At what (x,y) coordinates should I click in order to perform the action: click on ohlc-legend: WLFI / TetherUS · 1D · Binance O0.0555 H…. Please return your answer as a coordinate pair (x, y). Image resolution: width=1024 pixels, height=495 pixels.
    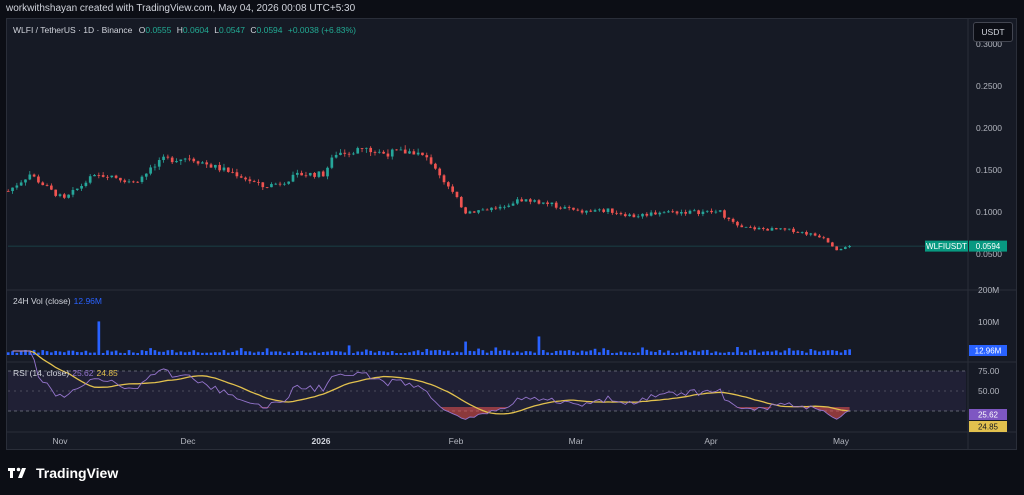
    Looking at the image, I should click on (184, 30).